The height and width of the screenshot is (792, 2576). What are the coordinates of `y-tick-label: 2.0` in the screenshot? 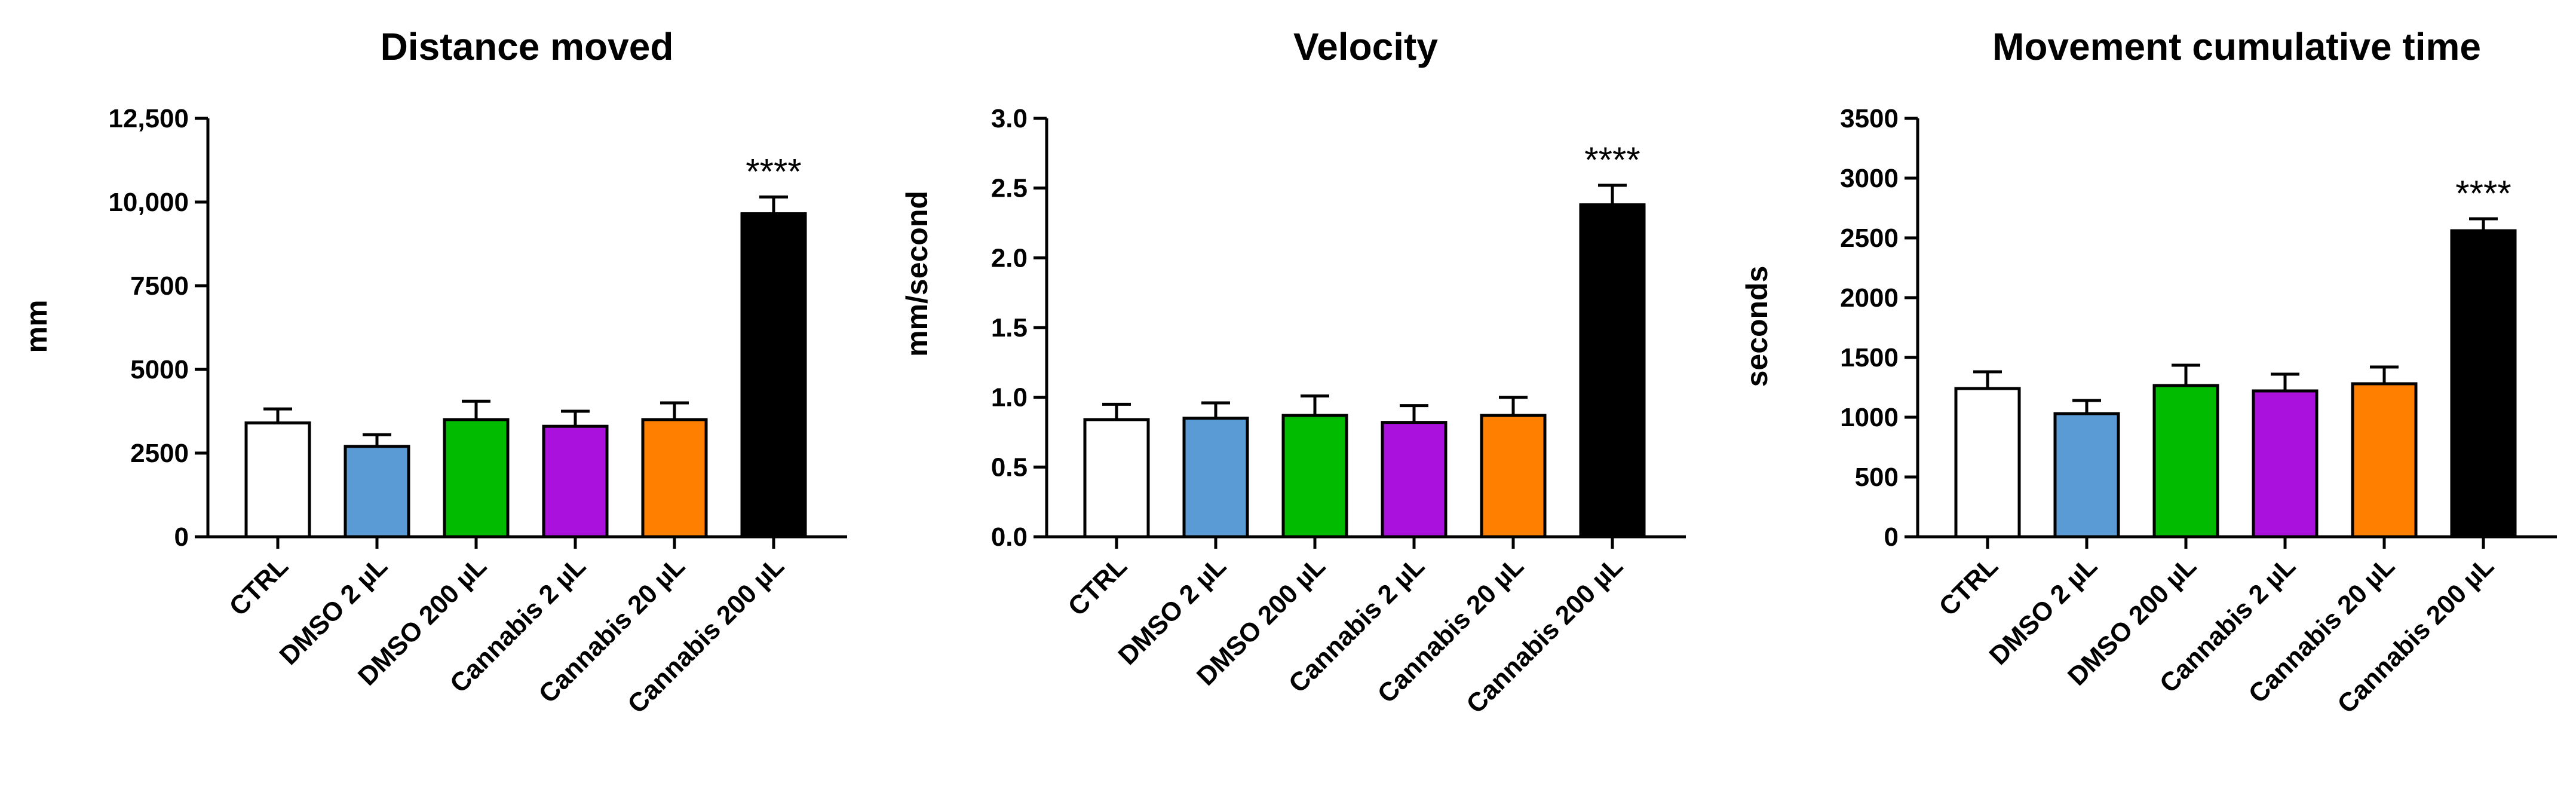 It's located at (1009, 258).